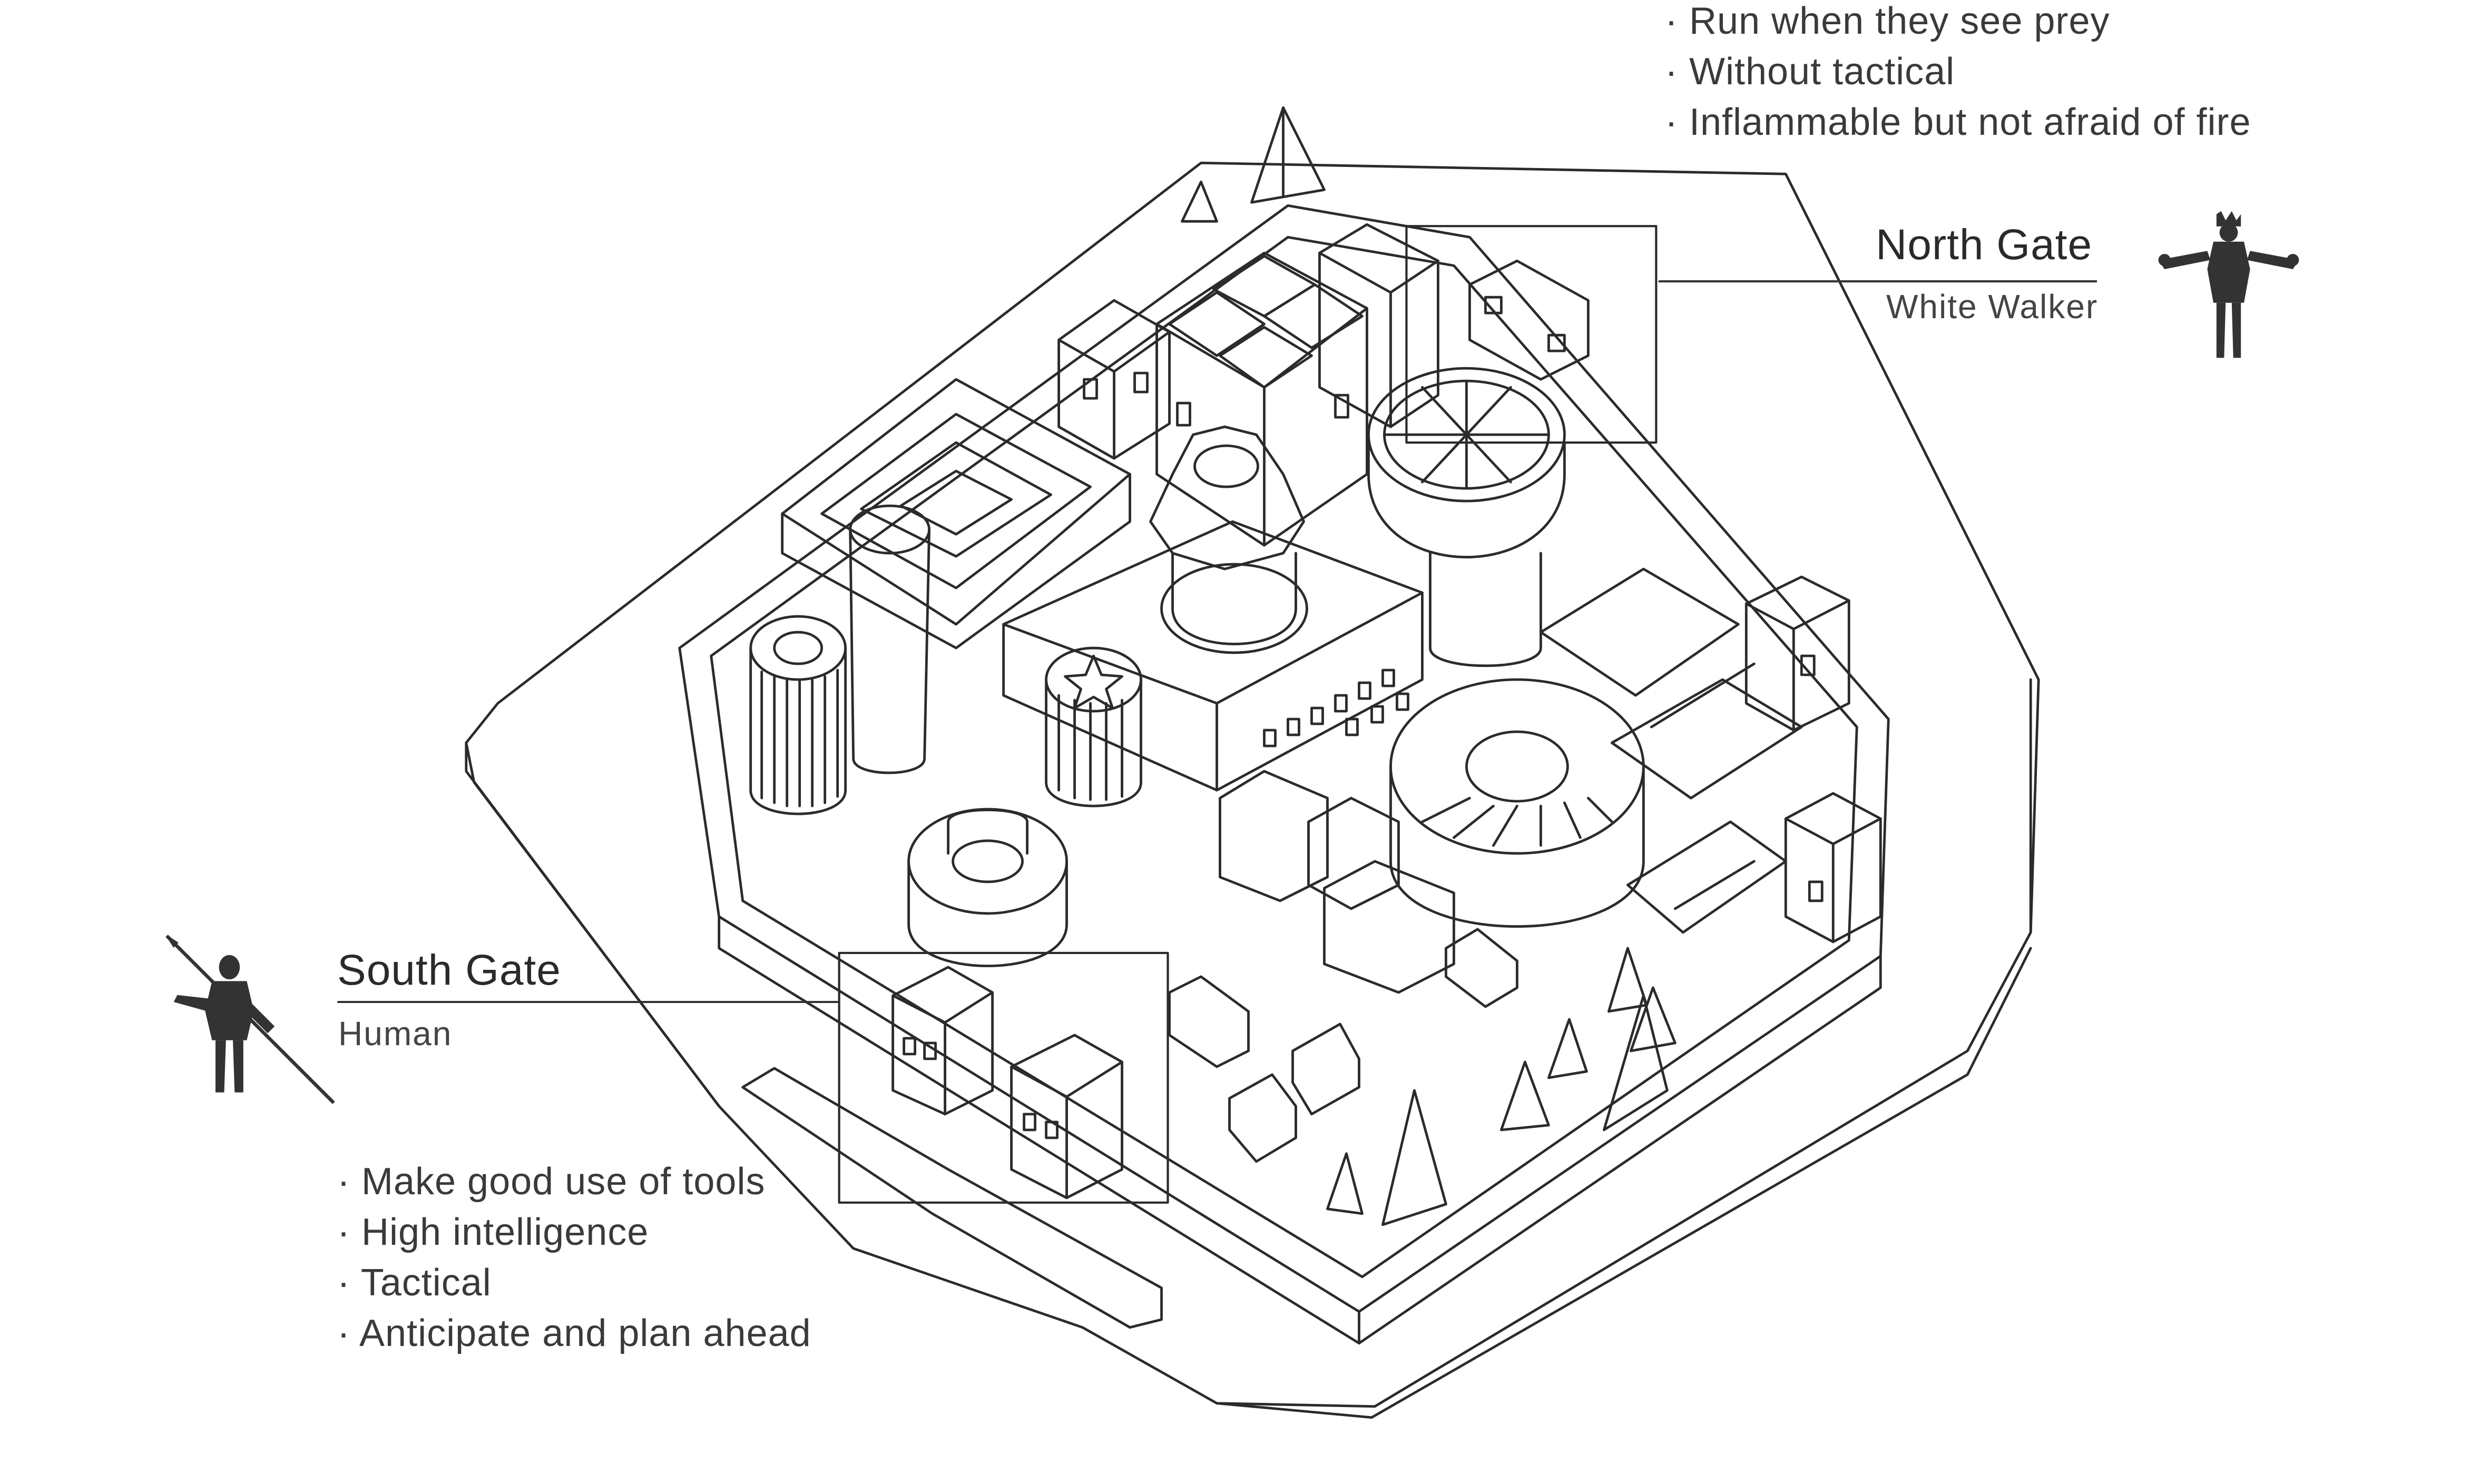 Image resolution: width=2470 pixels, height=1484 pixels. I want to click on south-gate-rule, so click(589, 1002).